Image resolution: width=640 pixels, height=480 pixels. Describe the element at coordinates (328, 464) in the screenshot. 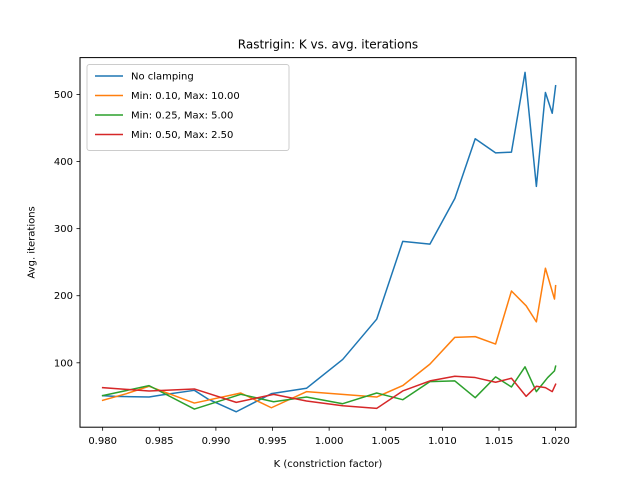

I see `x-axis-title: K (constriction factor)` at that location.